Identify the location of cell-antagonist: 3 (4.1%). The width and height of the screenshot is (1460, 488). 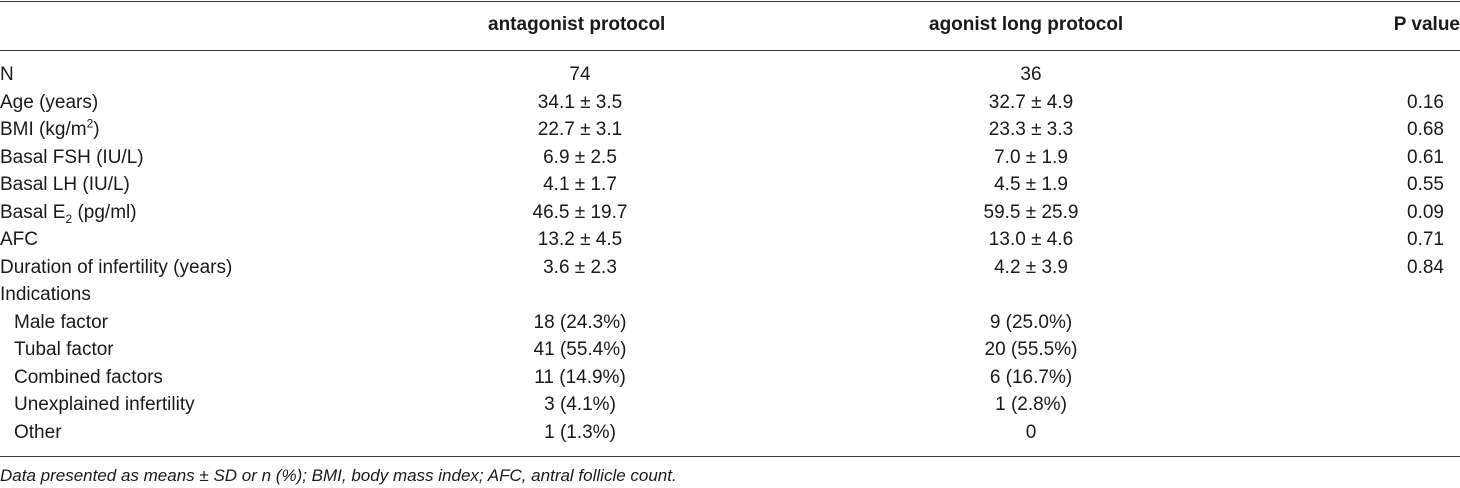
(580, 404).